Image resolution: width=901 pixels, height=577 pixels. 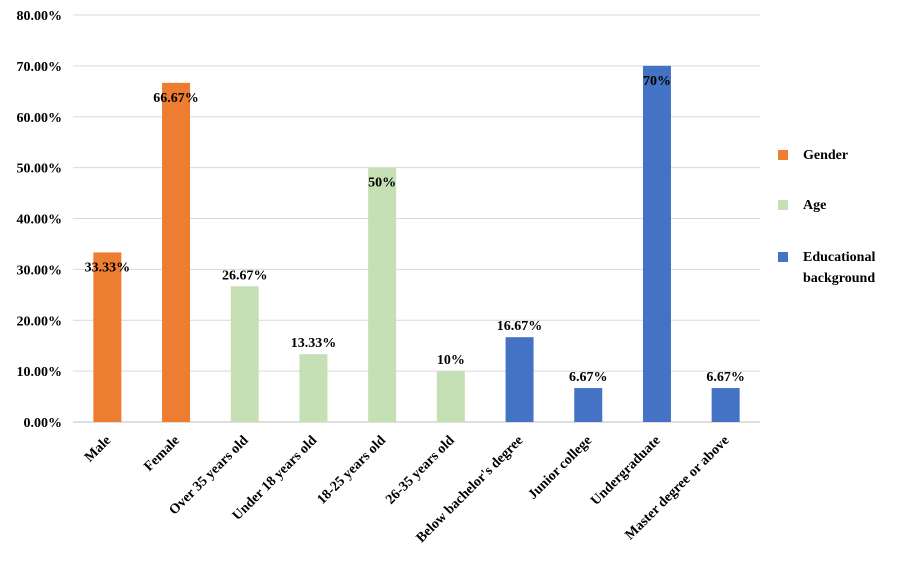 I want to click on data-label: 50%, so click(x=382, y=183).